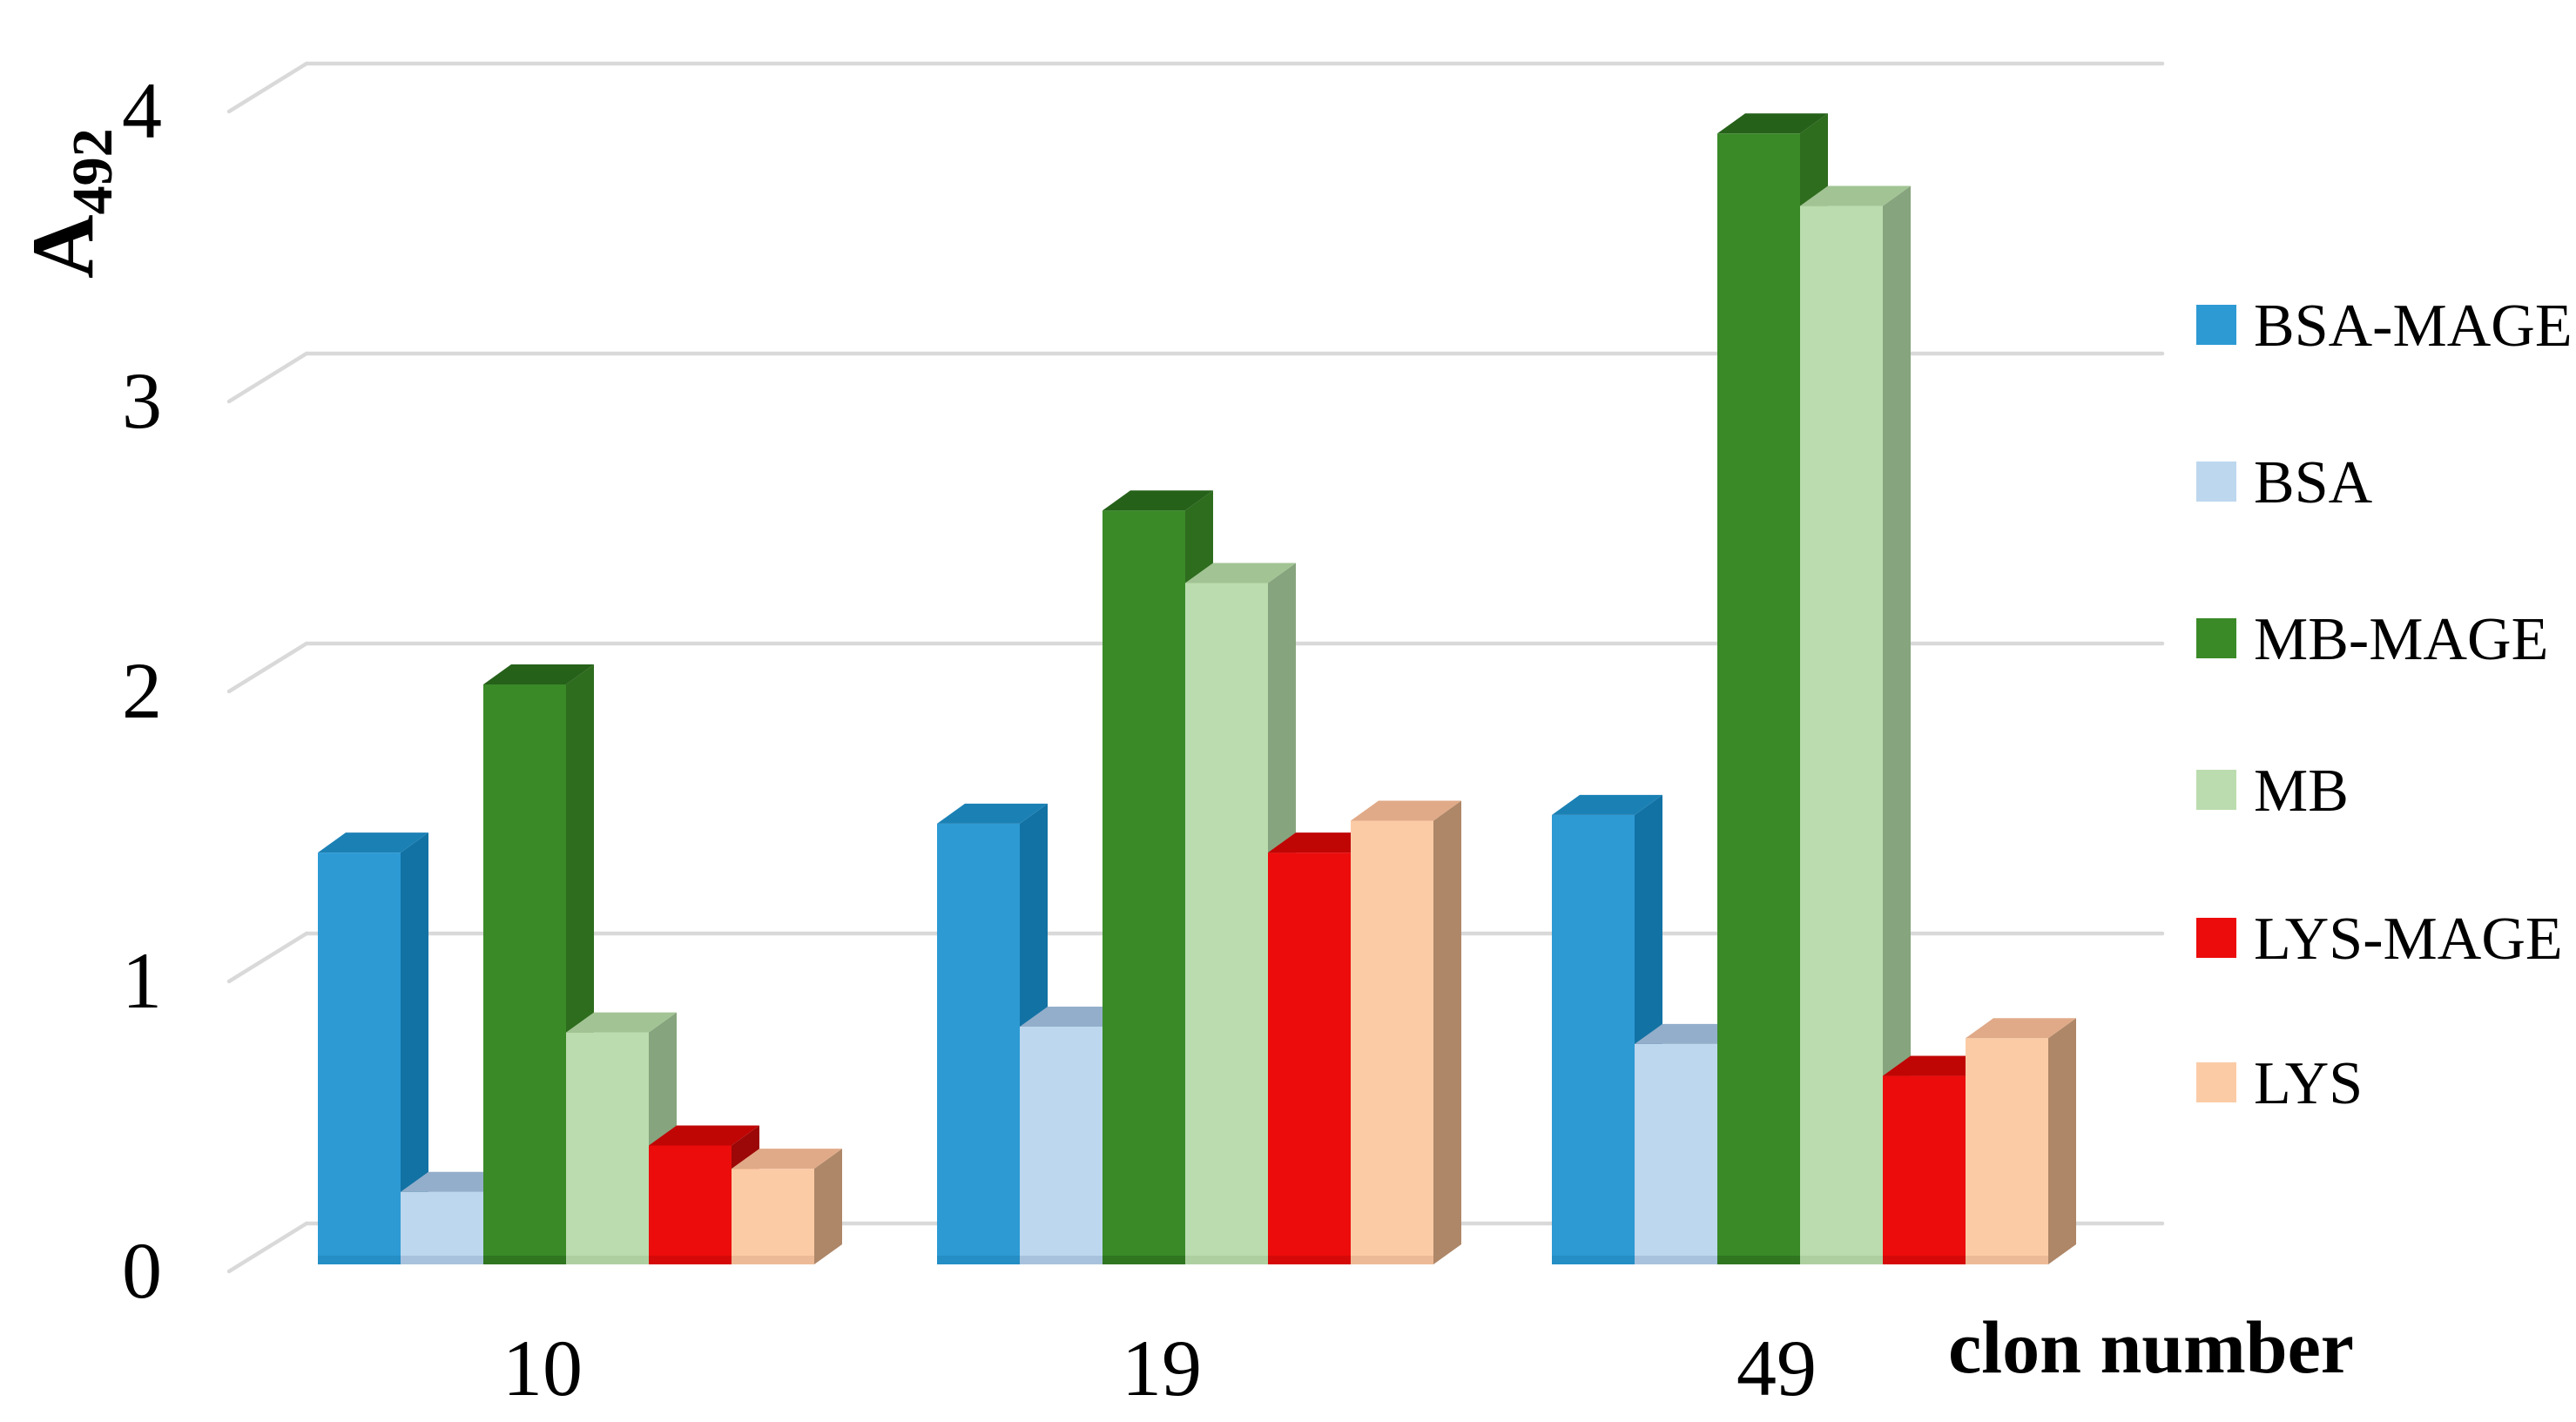  I want to click on legend-item-BSA-MAGE: BSA-MAGE, so click(2385, 326).